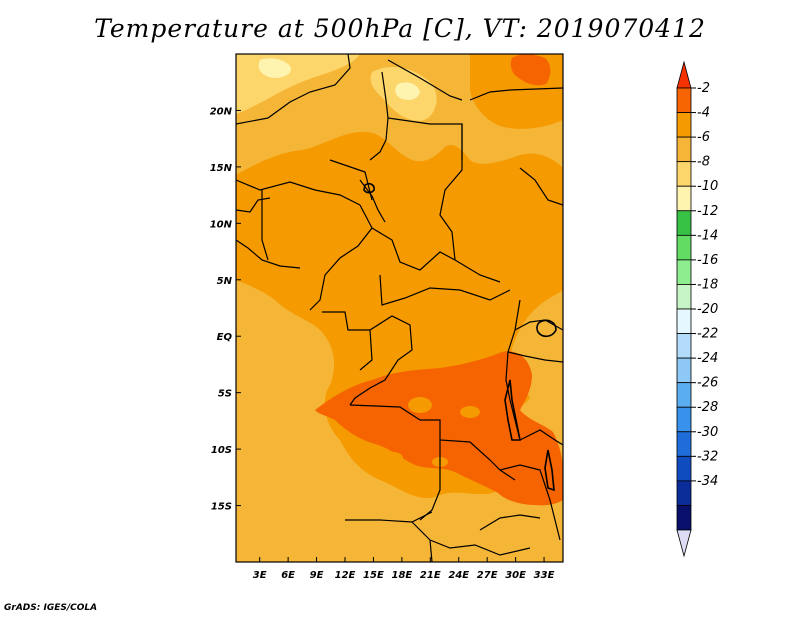 This screenshot has height=618, width=800. What do you see at coordinates (293, 89) in the screenshot?
I see `border-algeria-libya` at bounding box center [293, 89].